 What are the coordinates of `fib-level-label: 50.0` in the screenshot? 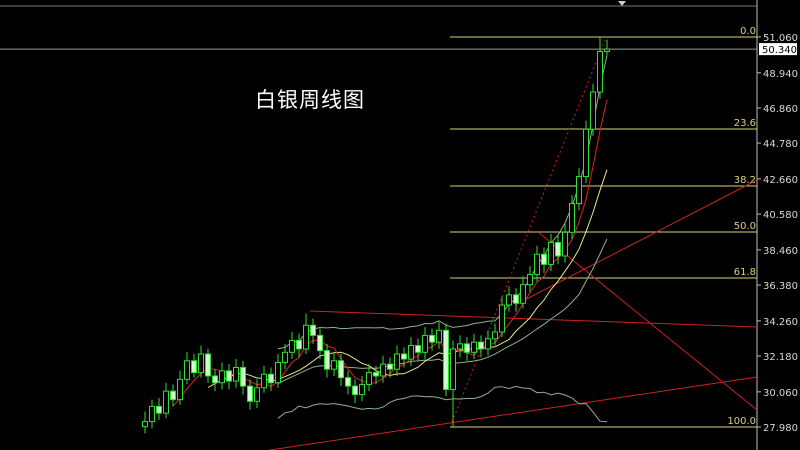 It's located at (745, 226).